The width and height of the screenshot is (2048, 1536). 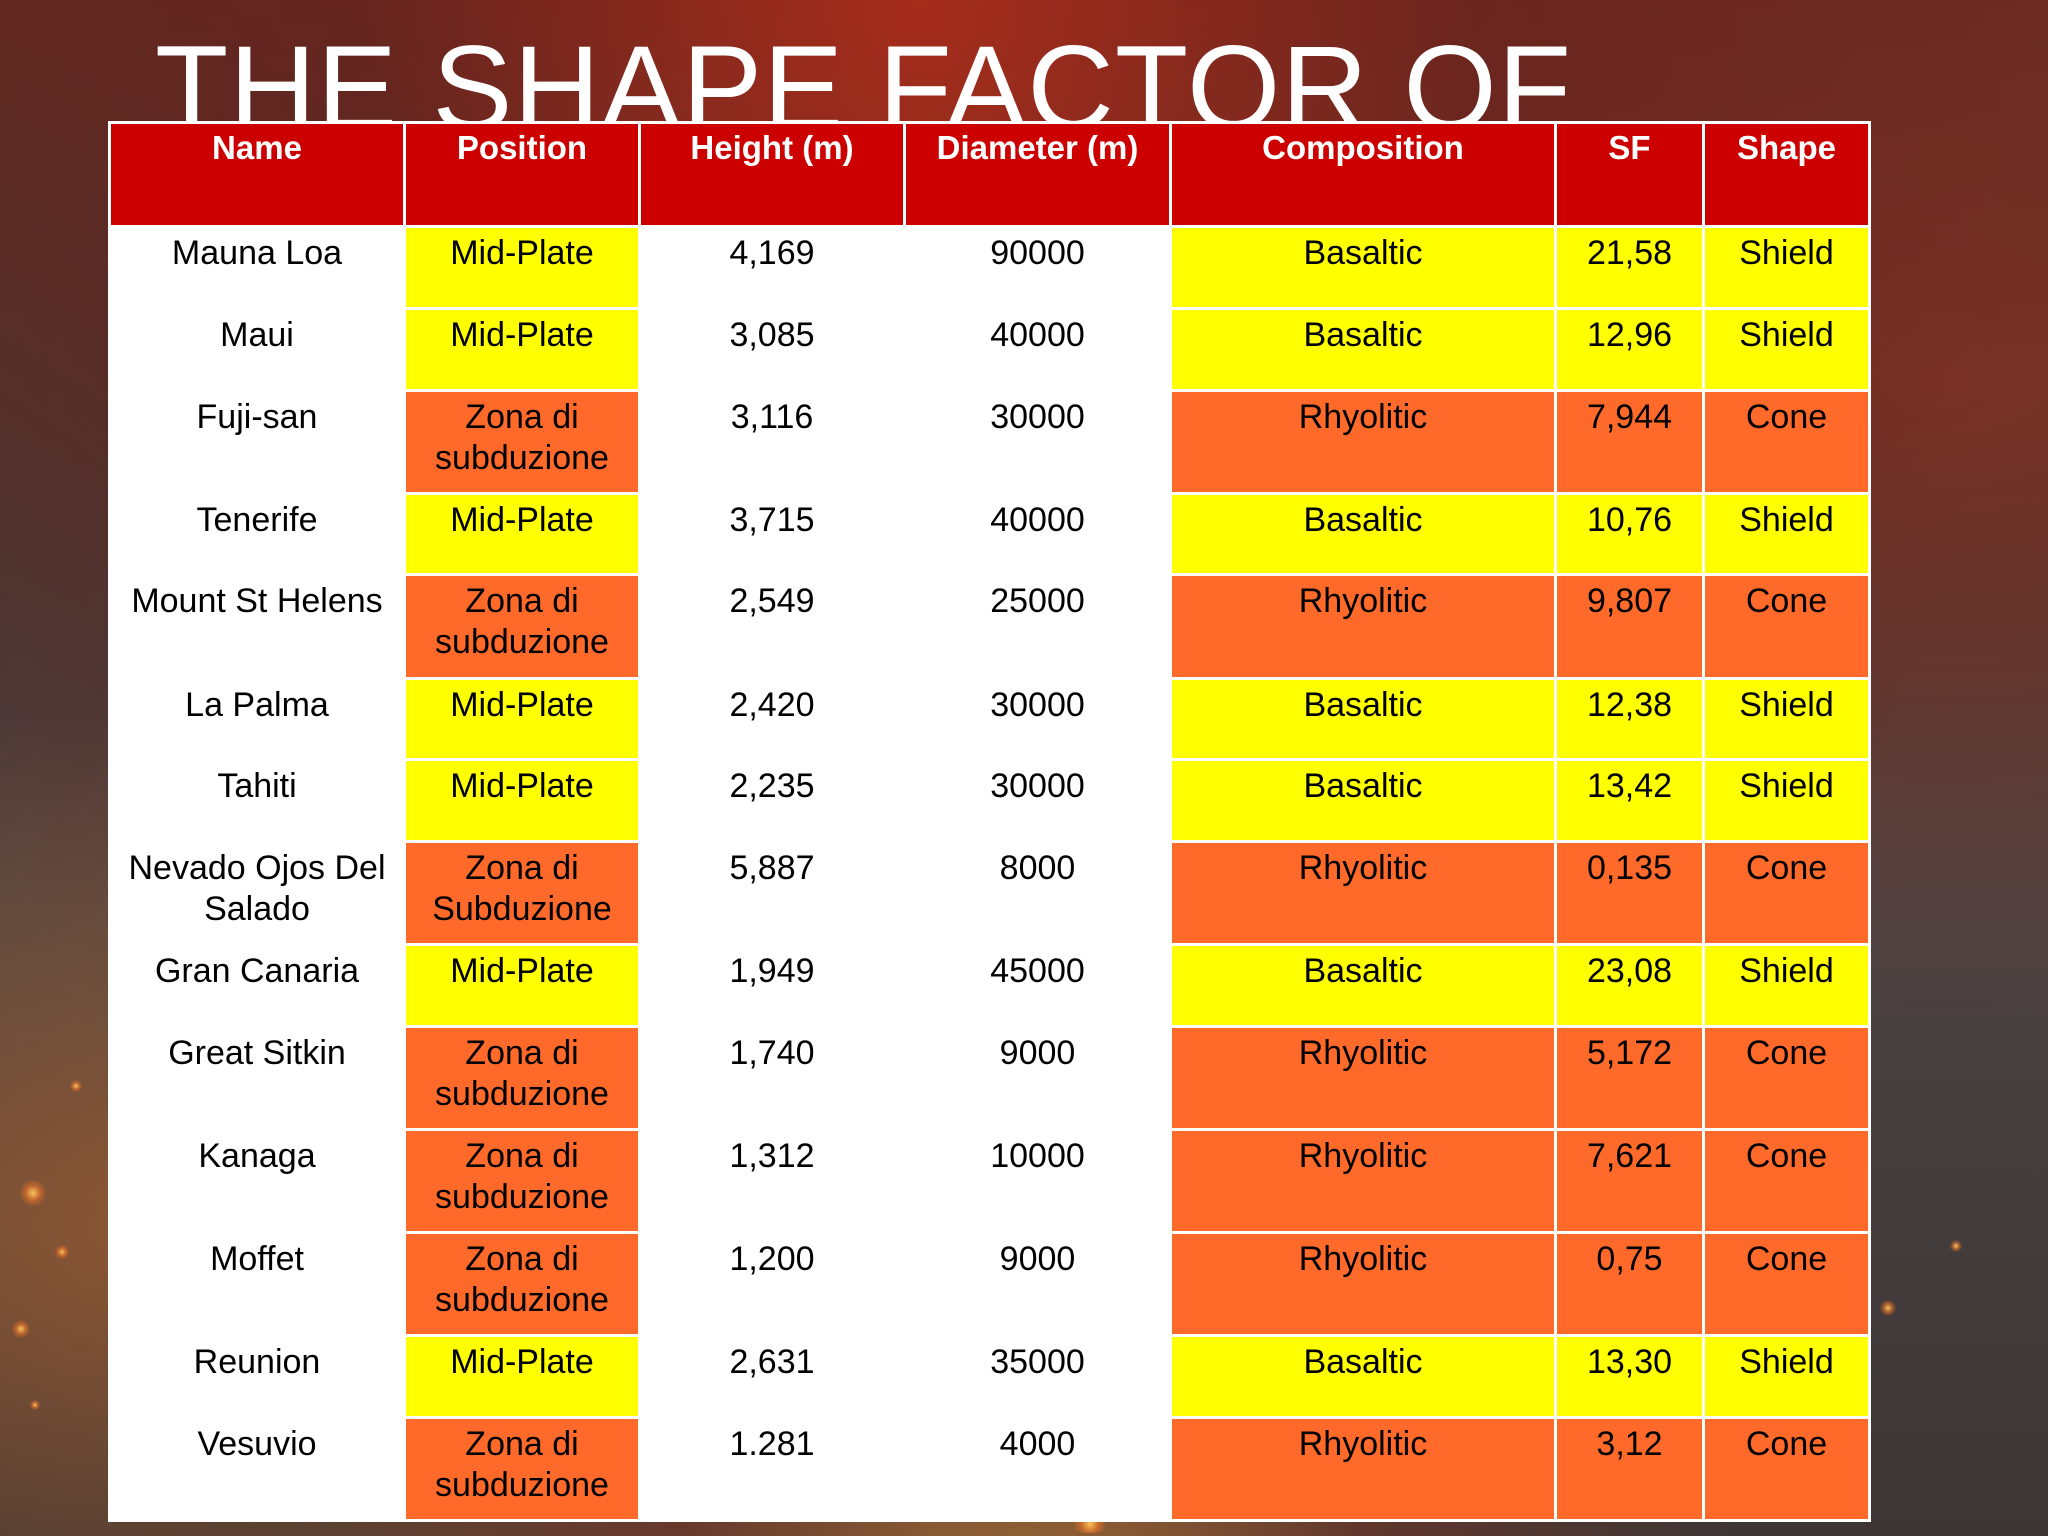 What do you see at coordinates (1629, 534) in the screenshot?
I see `cell-sf: 10,76` at bounding box center [1629, 534].